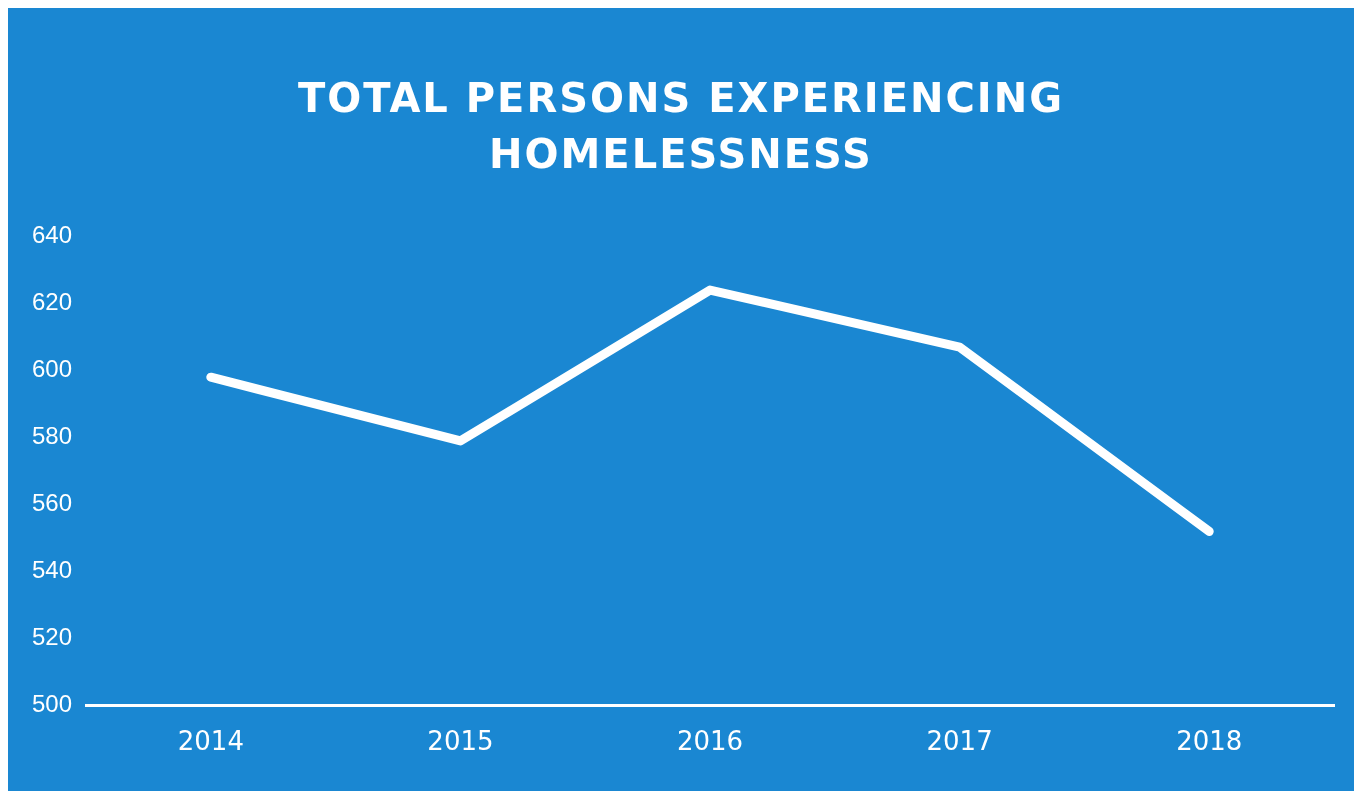 The height and width of the screenshot is (799, 1362). What do you see at coordinates (52, 503) in the screenshot?
I see `y-tick-label: 560` at bounding box center [52, 503].